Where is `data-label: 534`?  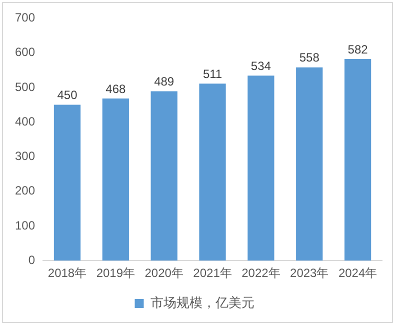 data-label: 534 is located at coordinates (261, 65).